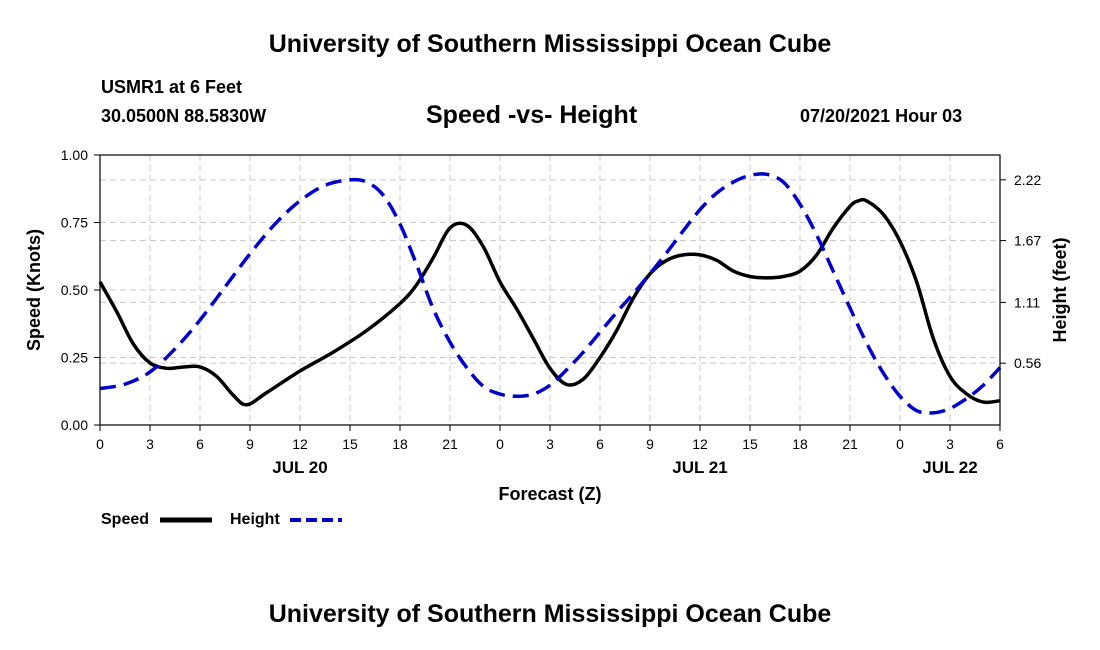  Describe the element at coordinates (74, 290) in the screenshot. I see `y-left-tick-label: 0.50` at that location.